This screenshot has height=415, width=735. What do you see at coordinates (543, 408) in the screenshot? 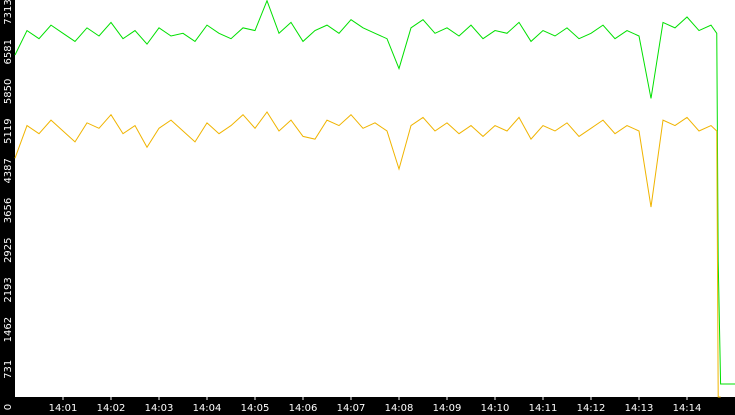
I see `x-tick-label: 14:11` at bounding box center [543, 408].